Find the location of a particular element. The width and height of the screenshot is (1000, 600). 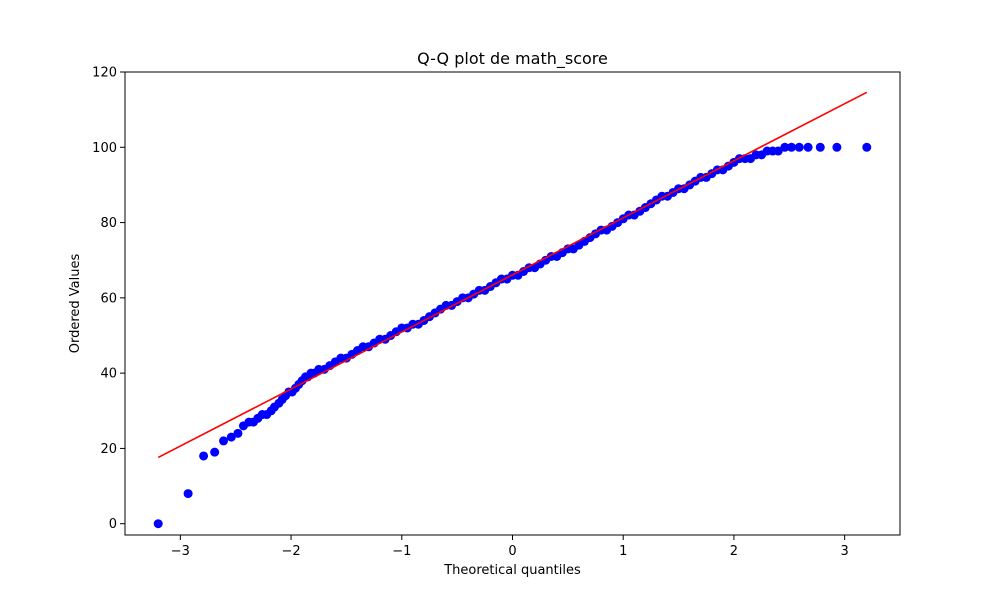

x-axis-label: Theoretical quantiles is located at coordinates (512, 570).